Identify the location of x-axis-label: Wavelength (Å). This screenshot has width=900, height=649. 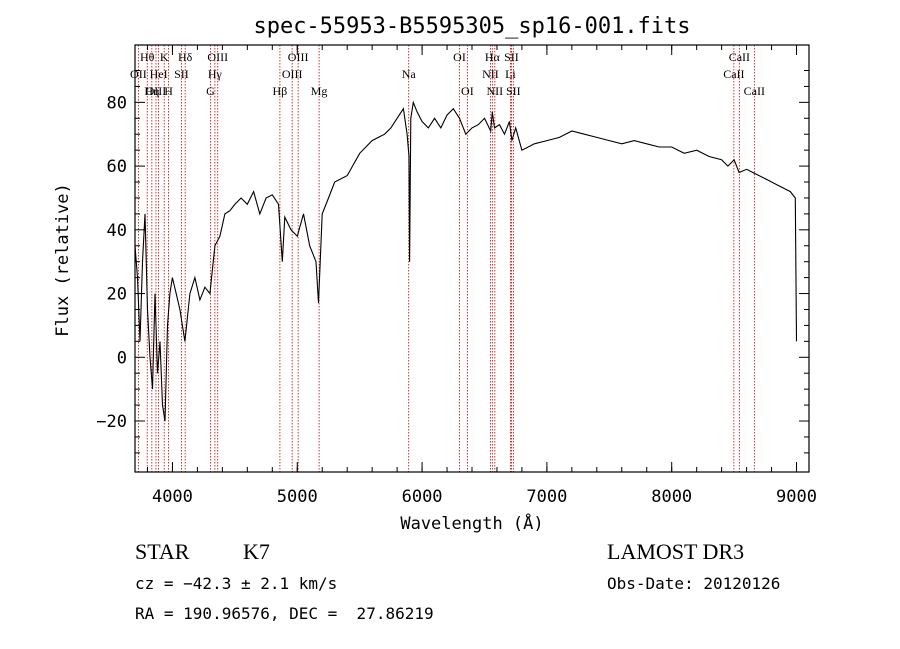
(471, 523).